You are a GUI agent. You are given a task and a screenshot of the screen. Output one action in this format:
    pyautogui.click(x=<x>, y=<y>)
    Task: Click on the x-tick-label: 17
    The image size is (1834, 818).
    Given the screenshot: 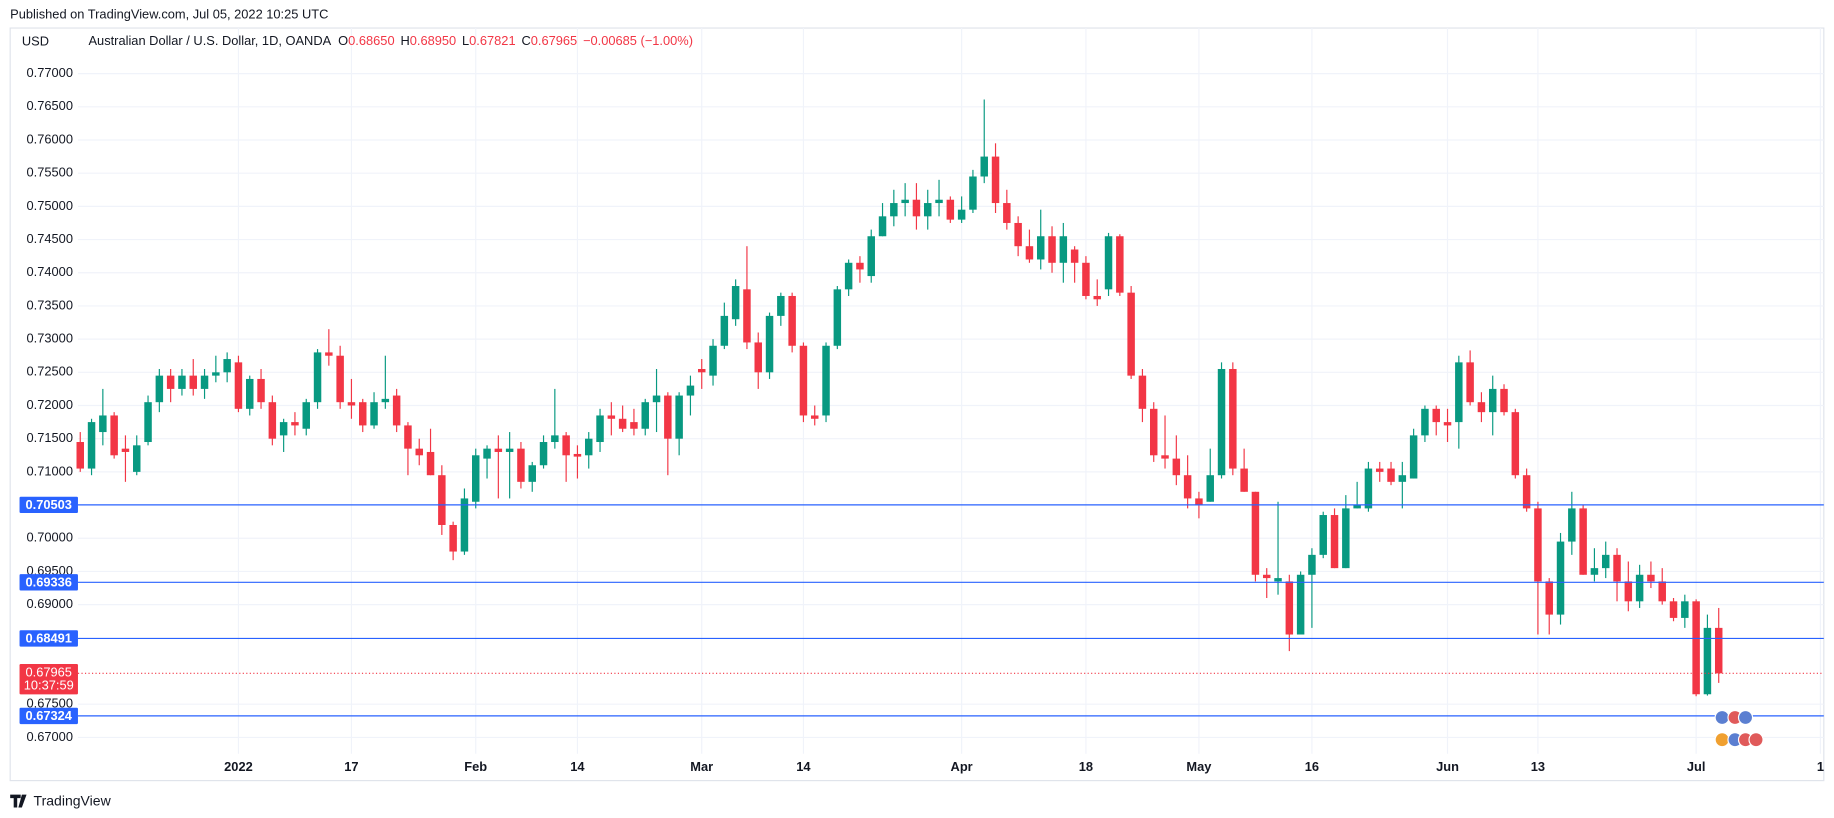 What is the action you would take?
    pyautogui.click(x=351, y=766)
    